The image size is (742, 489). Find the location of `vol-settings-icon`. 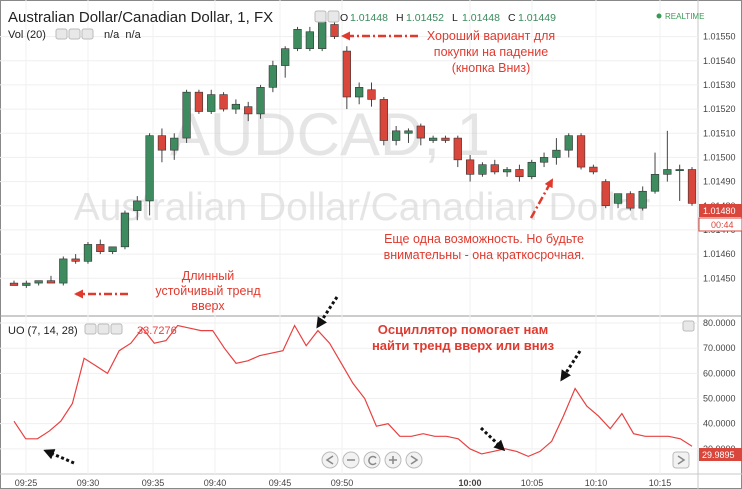

vol-settings-icon is located at coordinates (74, 34).